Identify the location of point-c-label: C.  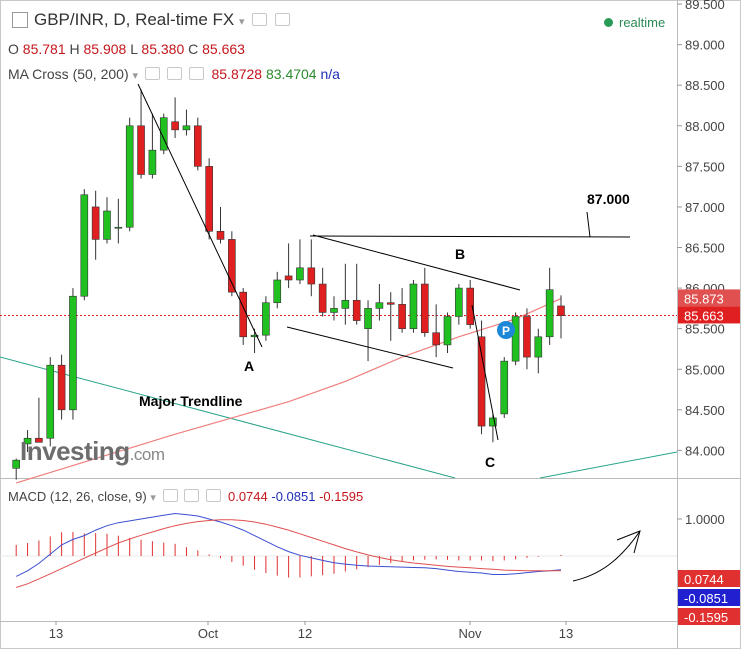
(490, 462).